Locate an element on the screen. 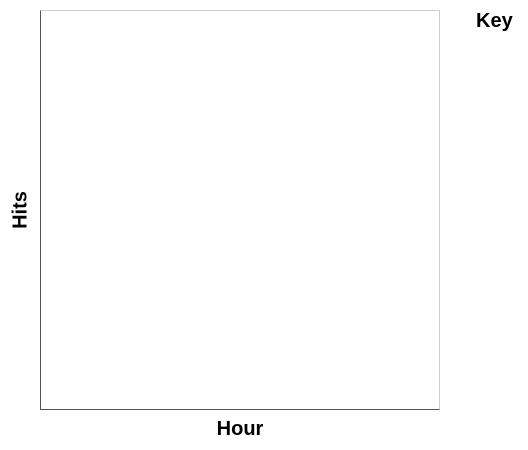 This screenshot has width=528, height=450. legend-title: Key is located at coordinates (494, 21).